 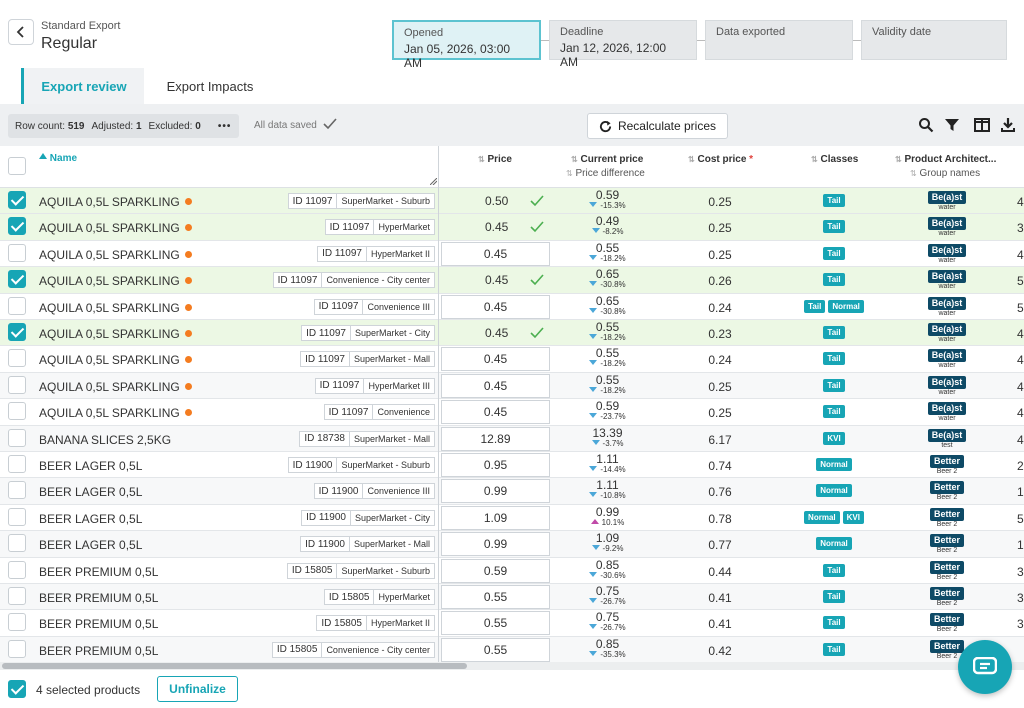 What do you see at coordinates (17, 689) in the screenshot?
I see `selection-checkbox` at bounding box center [17, 689].